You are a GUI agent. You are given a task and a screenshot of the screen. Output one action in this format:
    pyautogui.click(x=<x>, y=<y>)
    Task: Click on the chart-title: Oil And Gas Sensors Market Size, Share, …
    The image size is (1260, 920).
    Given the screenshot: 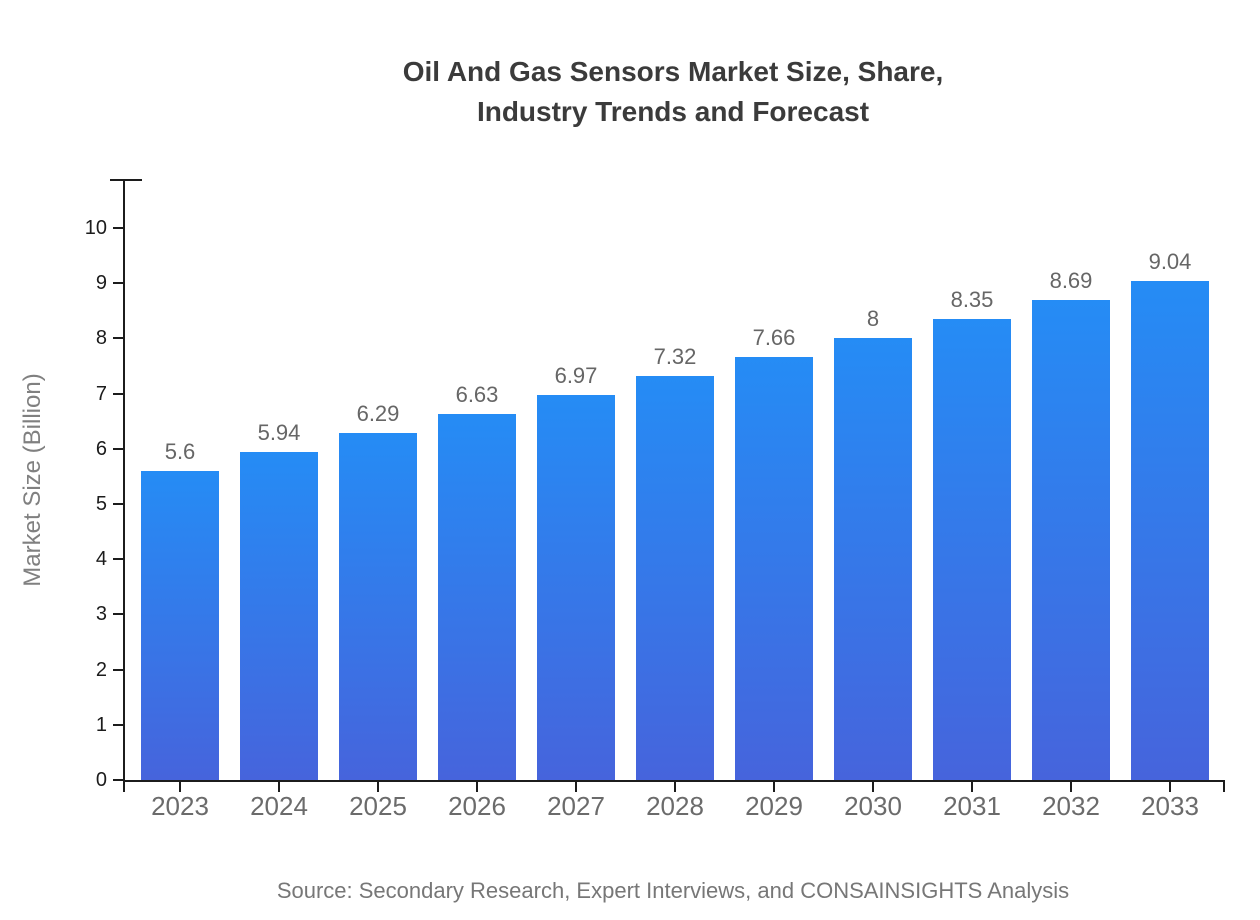 What is the action you would take?
    pyautogui.click(x=673, y=92)
    